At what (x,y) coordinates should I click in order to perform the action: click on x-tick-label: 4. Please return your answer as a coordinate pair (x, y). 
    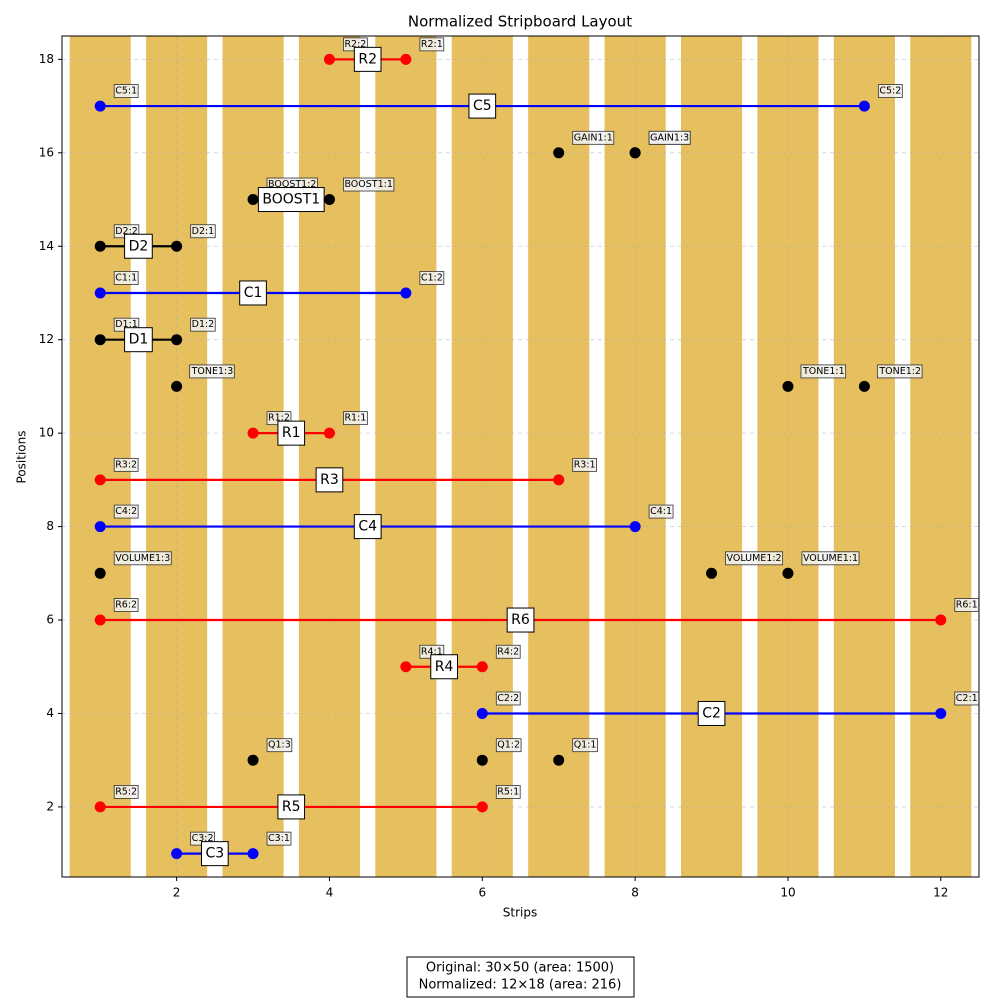
    Looking at the image, I should click on (330, 893).